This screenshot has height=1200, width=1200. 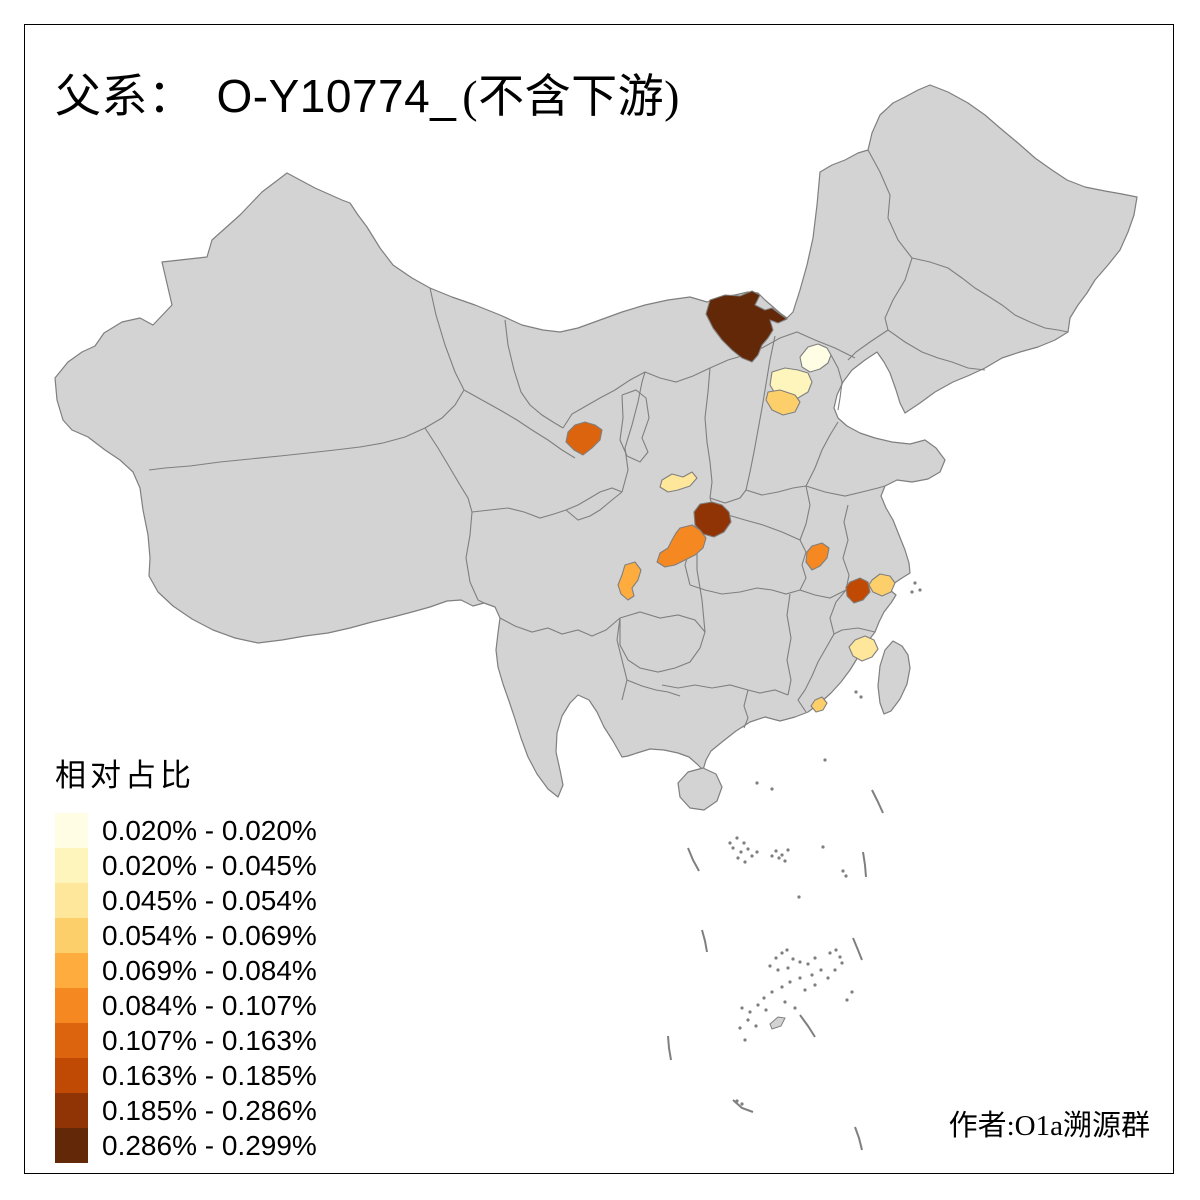 What do you see at coordinates (209, 935) in the screenshot?
I see `legend-label-4: 0.054% - 0.069%` at bounding box center [209, 935].